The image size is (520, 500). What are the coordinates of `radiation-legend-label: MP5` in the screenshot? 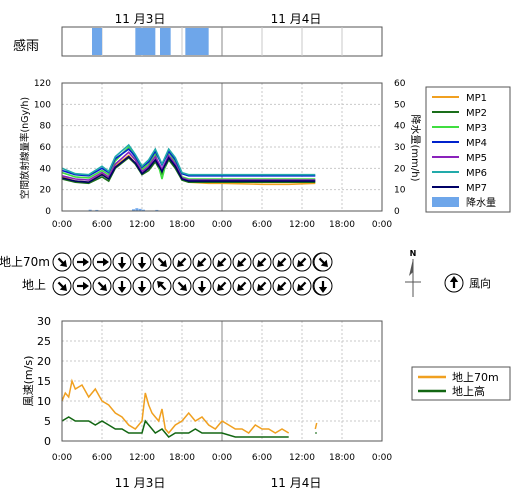 It's located at (476, 158).